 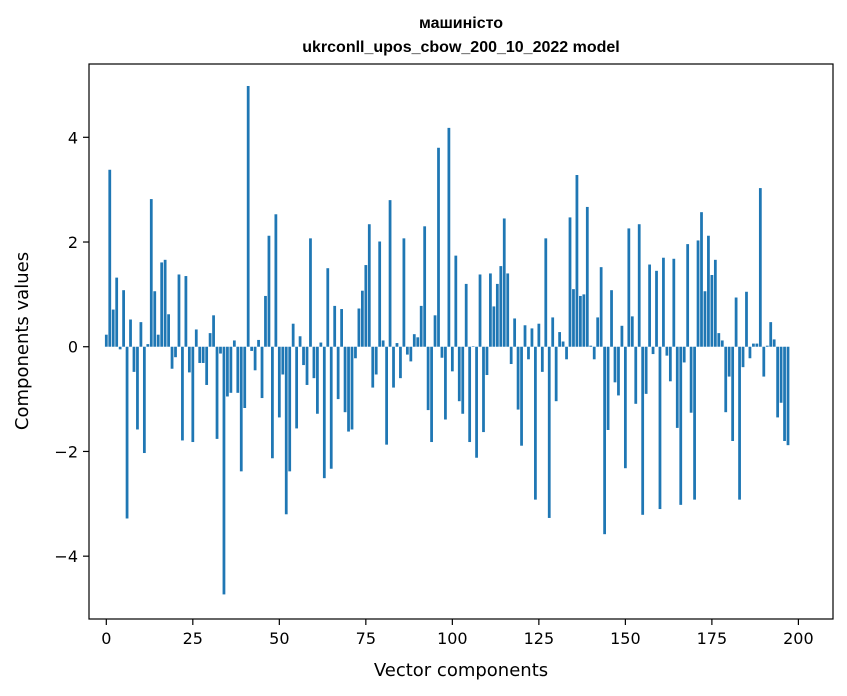 What do you see at coordinates (73, 242) in the screenshot?
I see `y-tick-label: 2` at bounding box center [73, 242].